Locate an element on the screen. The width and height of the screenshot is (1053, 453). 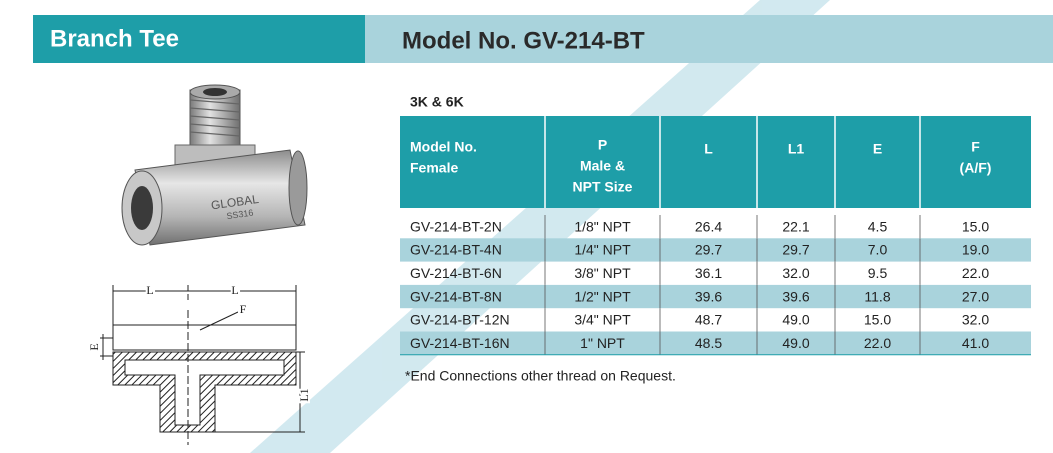
photo-brand: GLOBAL is located at coordinates (235, 202).